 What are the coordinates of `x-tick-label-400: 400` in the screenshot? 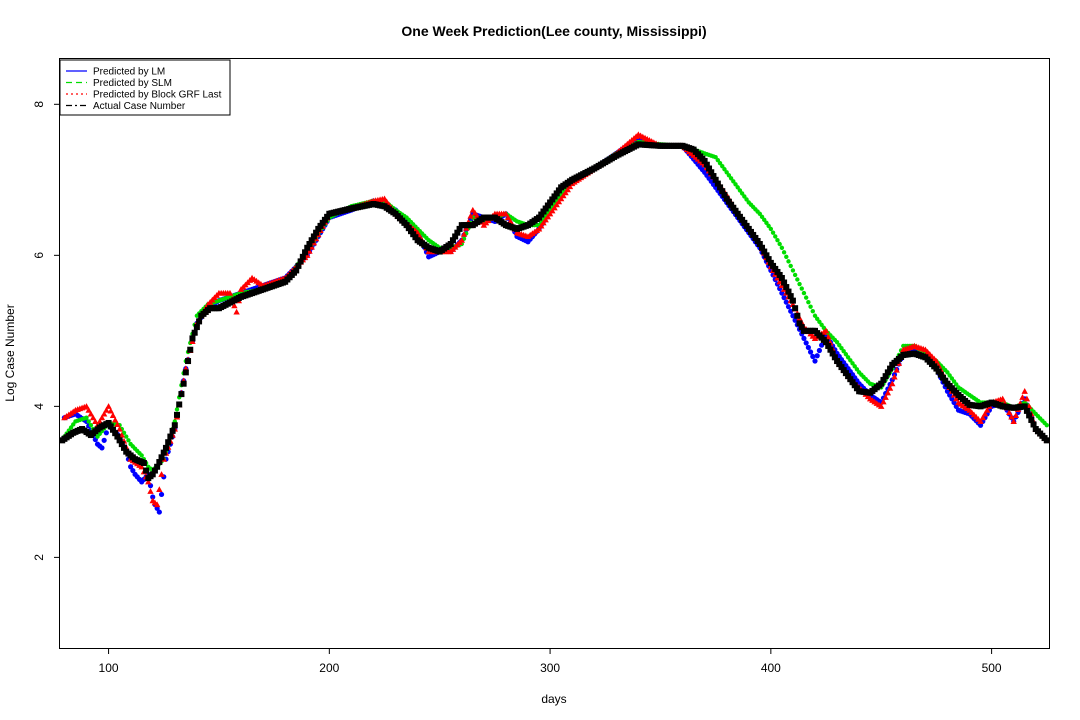 It's located at (771, 668).